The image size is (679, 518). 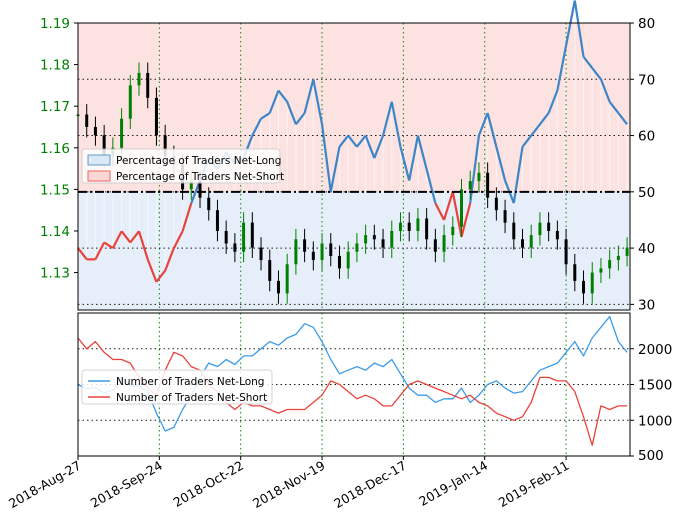 What do you see at coordinates (655, 350) in the screenshot?
I see `bottom-right-axis-tick-label: 2000` at bounding box center [655, 350].